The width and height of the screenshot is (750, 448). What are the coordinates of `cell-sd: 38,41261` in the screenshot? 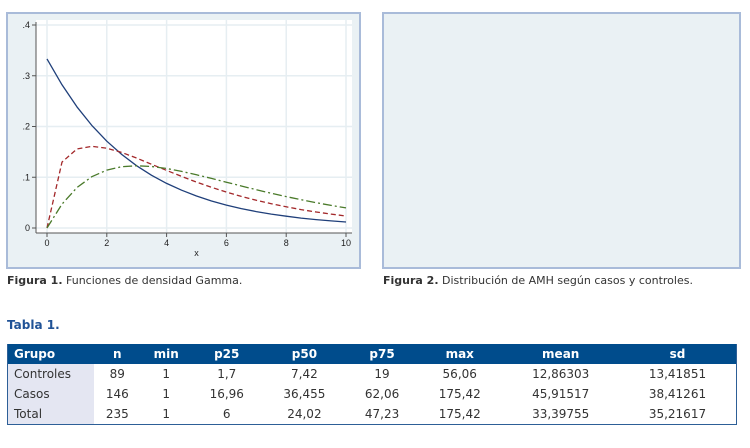 It's located at (677, 394).